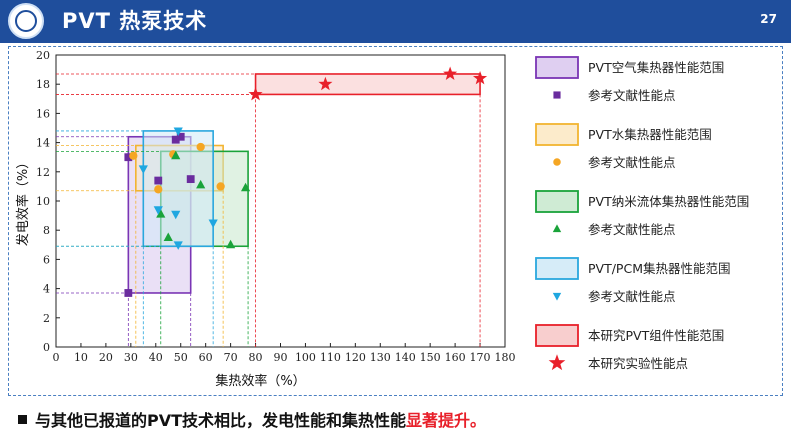 The image size is (791, 438). I want to click on y-tick-label: 20, so click(43, 55).